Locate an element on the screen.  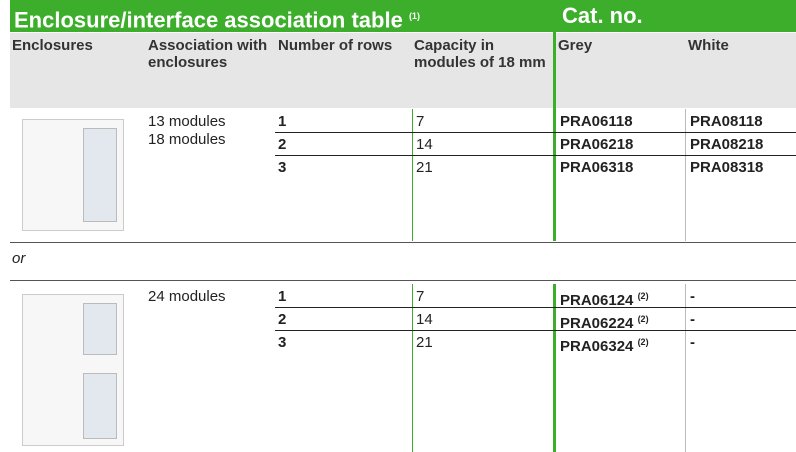
white-ref: PRA08118 is located at coordinates (726, 121).